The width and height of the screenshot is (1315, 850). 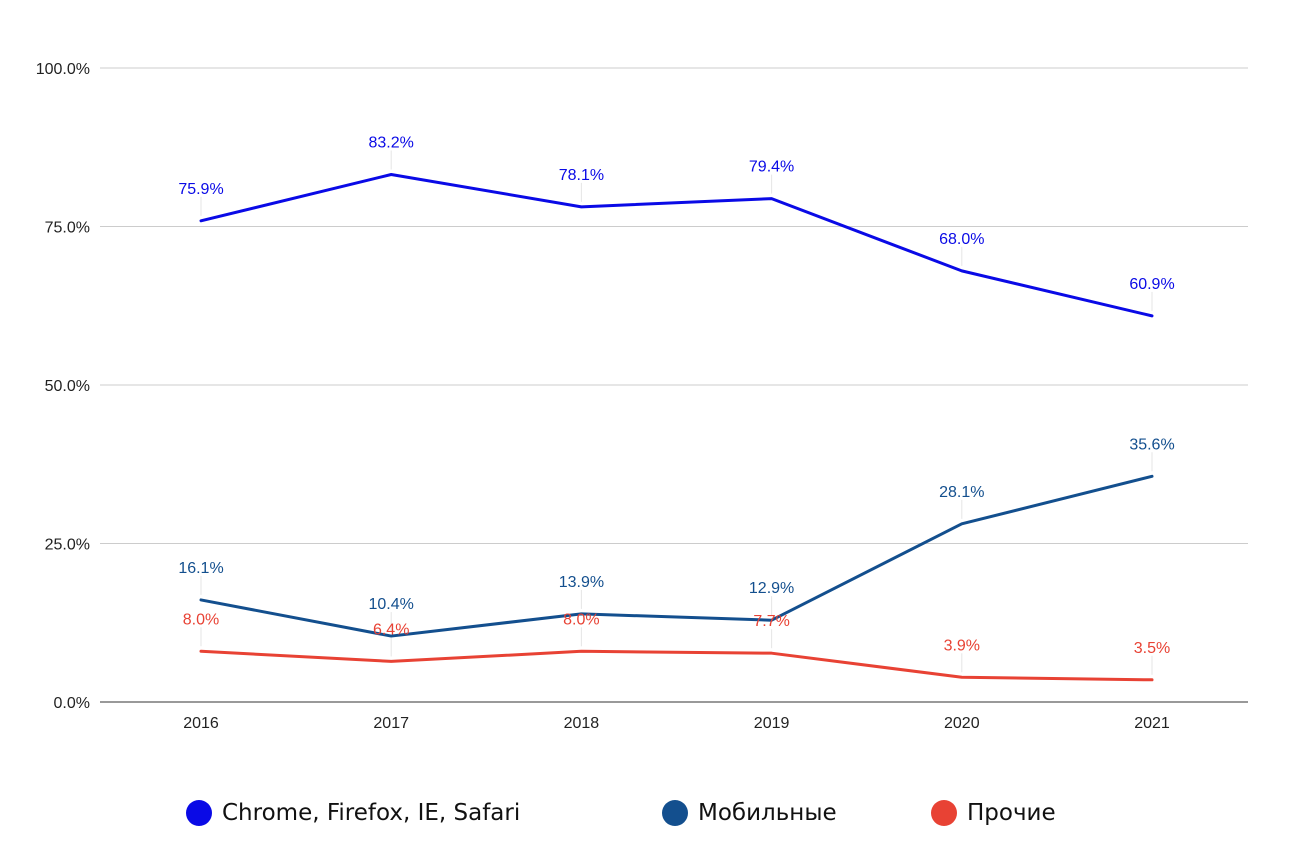 What do you see at coordinates (371, 813) in the screenshot?
I see `legend-label: Chrome, Firefox, IE, Safari` at bounding box center [371, 813].